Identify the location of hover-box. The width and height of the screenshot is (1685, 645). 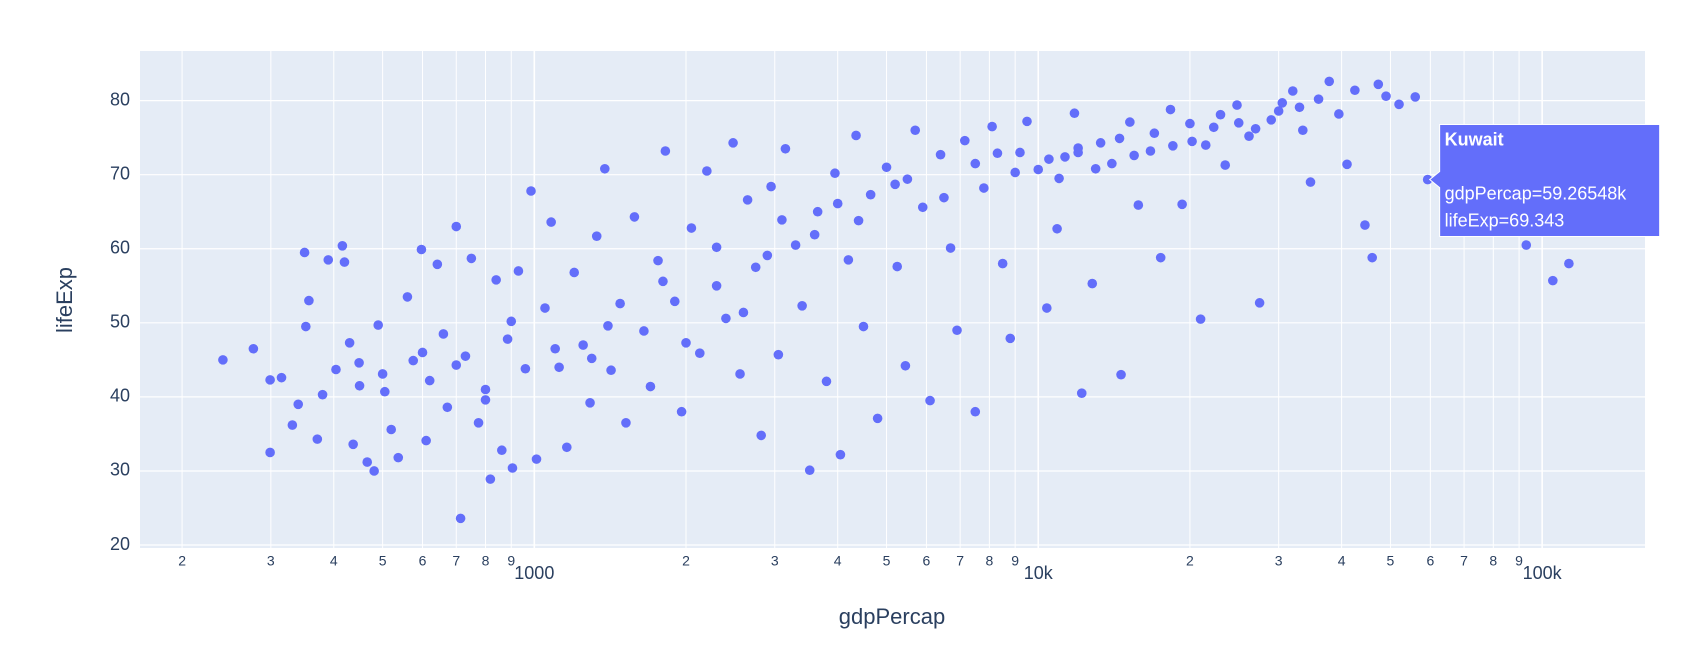
(1544, 181).